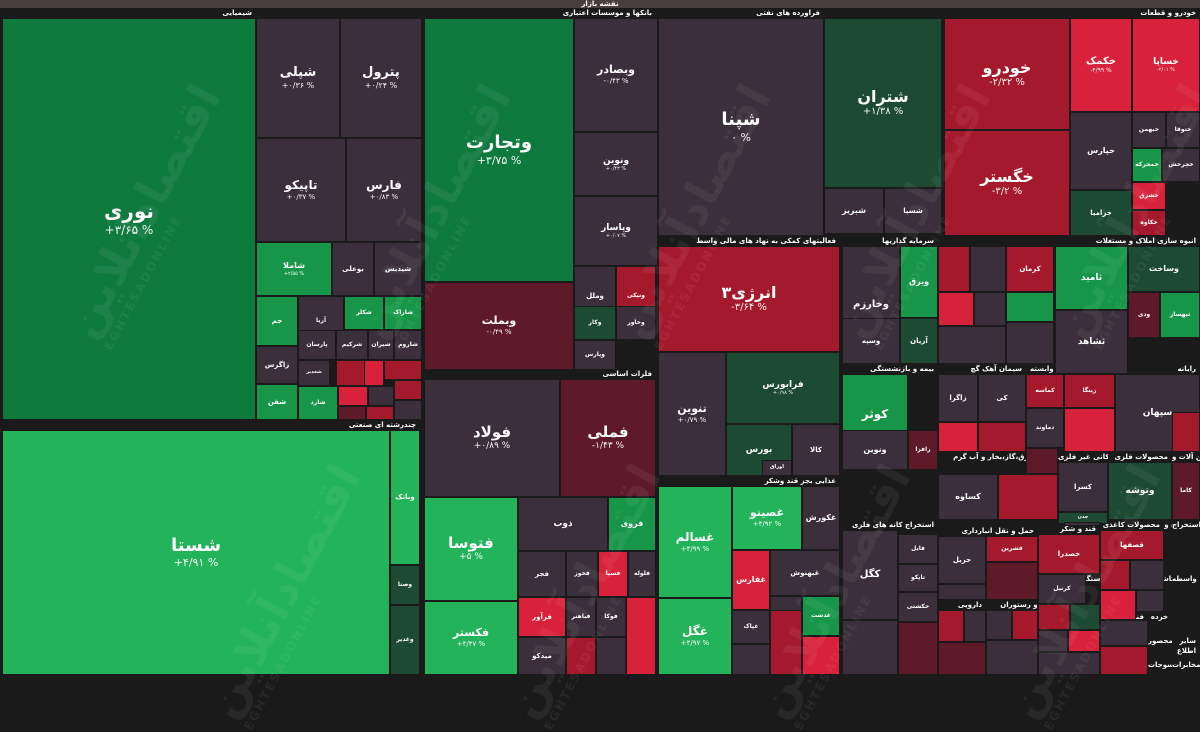 Image resolution: width=1200 pixels, height=732 pixels. I want to click on tile-52: انرژی۳ -۳/۶۴ %, so click(749, 299).